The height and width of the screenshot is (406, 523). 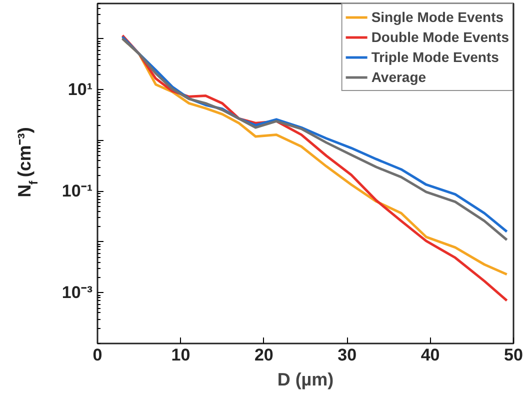 I want to click on x-tick-label: 50, so click(x=513, y=355).